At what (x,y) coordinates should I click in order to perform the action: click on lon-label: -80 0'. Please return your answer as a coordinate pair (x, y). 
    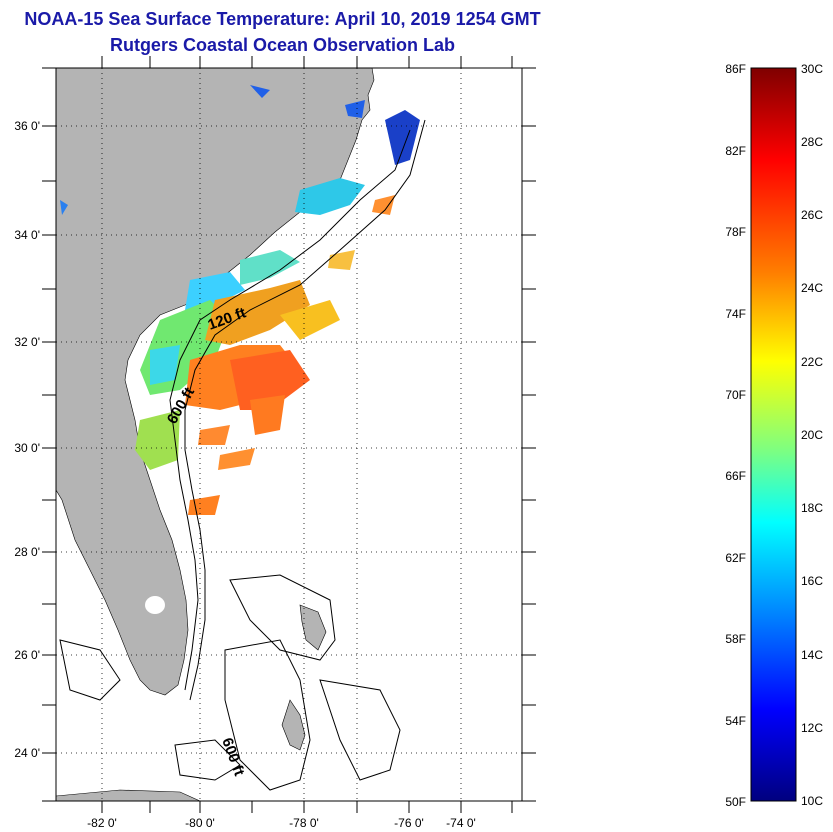
    Looking at the image, I should click on (200, 823).